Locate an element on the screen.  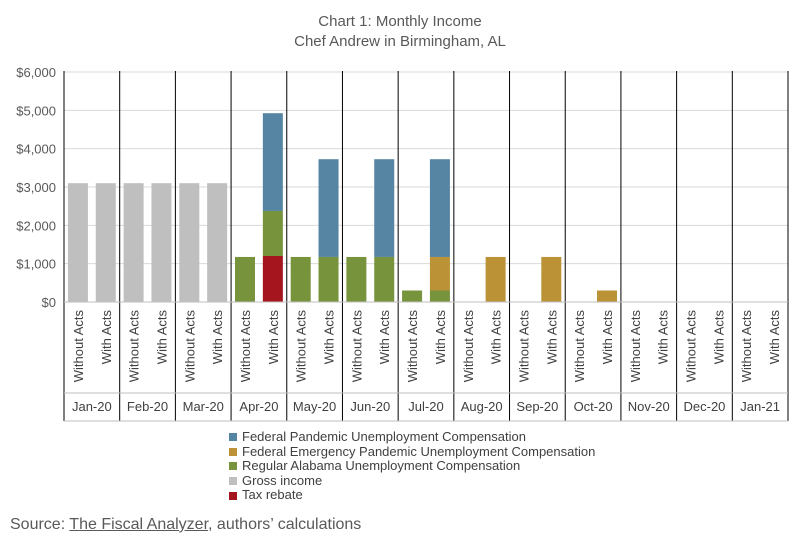
chart-subtitle: Chef Andrew in Birmingham, AL is located at coordinates (400, 41).